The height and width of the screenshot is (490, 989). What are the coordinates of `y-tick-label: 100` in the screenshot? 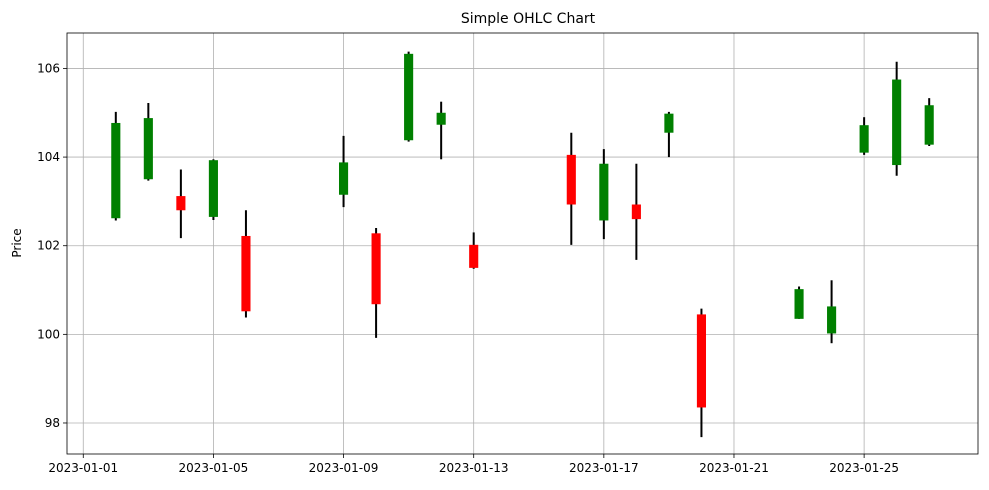 It's located at (48, 334).